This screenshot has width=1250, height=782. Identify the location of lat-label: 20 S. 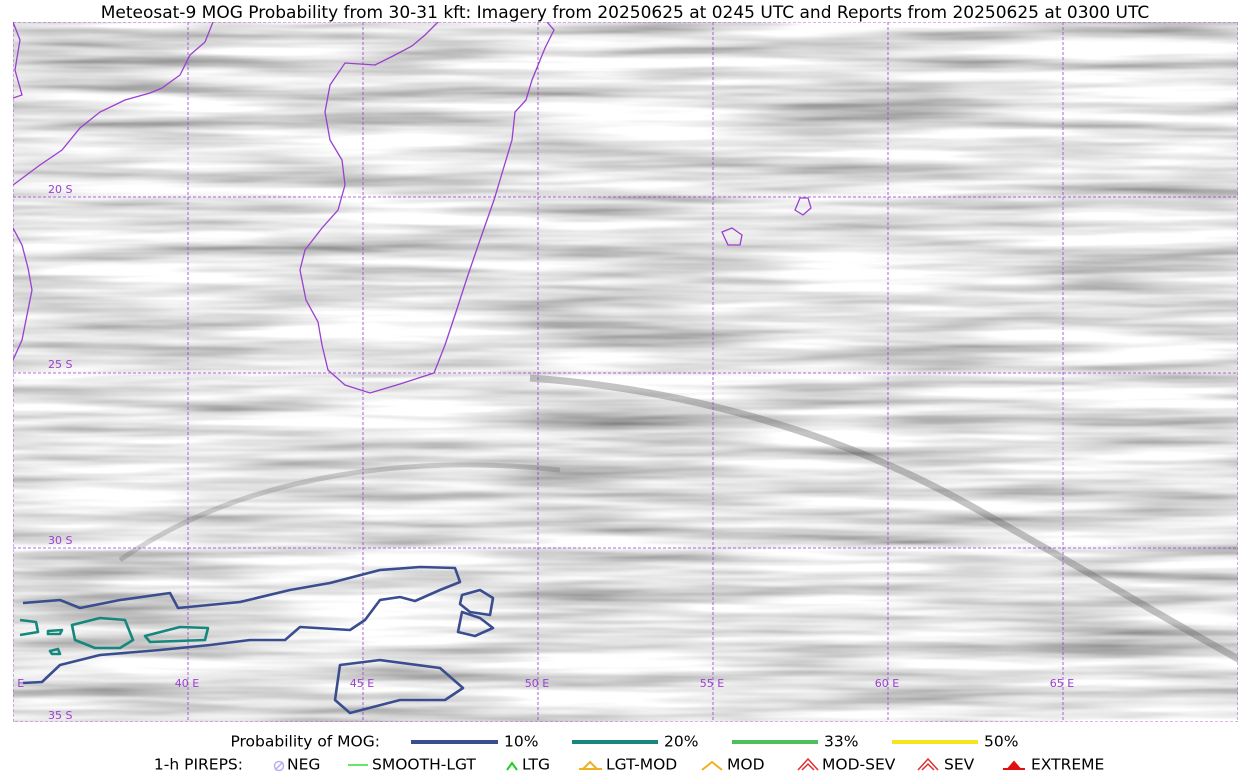
(60, 189).